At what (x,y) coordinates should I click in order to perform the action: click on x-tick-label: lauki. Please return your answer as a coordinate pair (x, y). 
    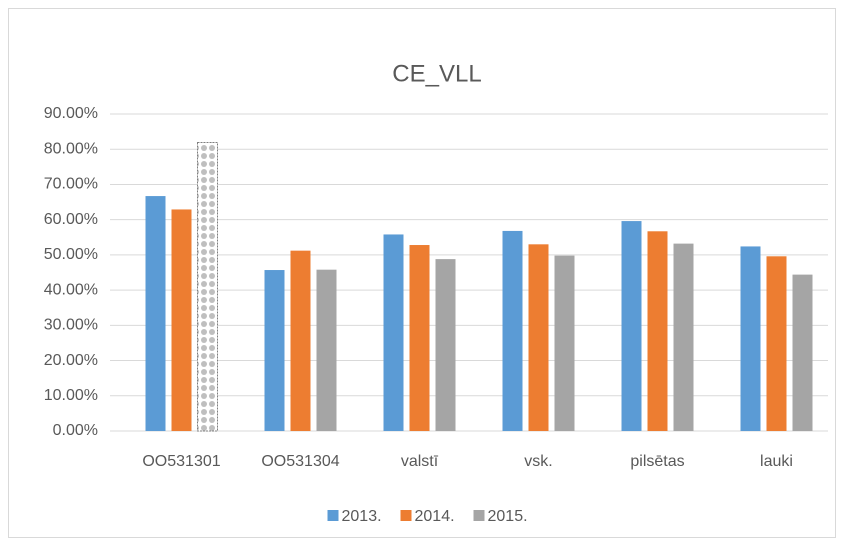
    Looking at the image, I should click on (776, 461).